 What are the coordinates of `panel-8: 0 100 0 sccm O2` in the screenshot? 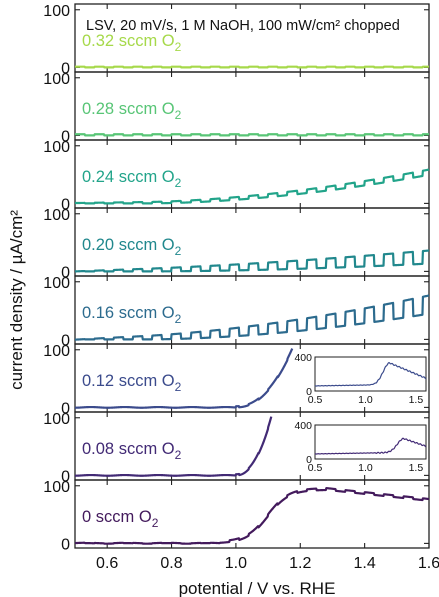 It's located at (236, 516).